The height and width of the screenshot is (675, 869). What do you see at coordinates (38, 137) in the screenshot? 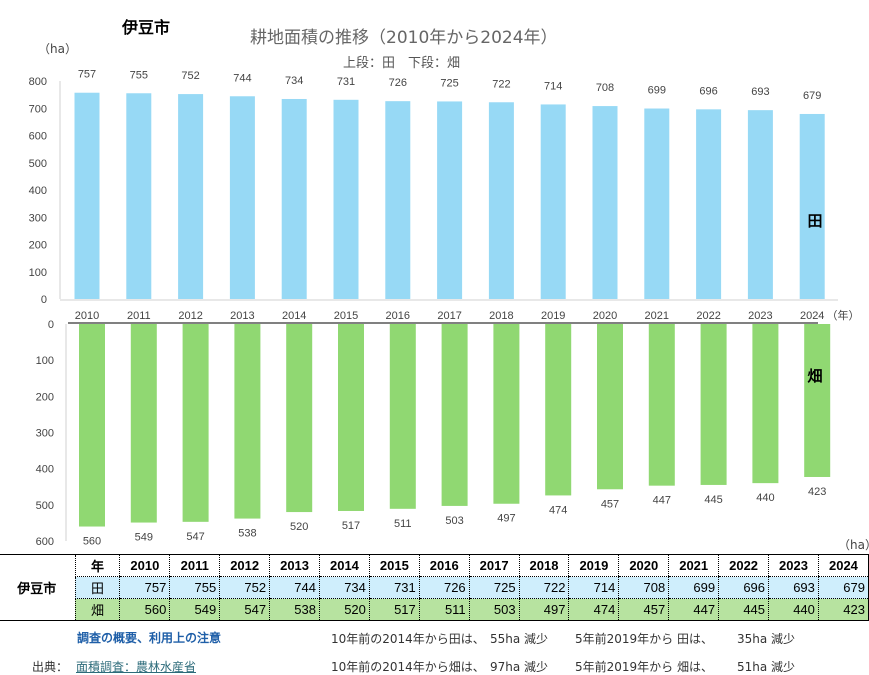
I see `top-y-tick-label: 600` at bounding box center [38, 137].